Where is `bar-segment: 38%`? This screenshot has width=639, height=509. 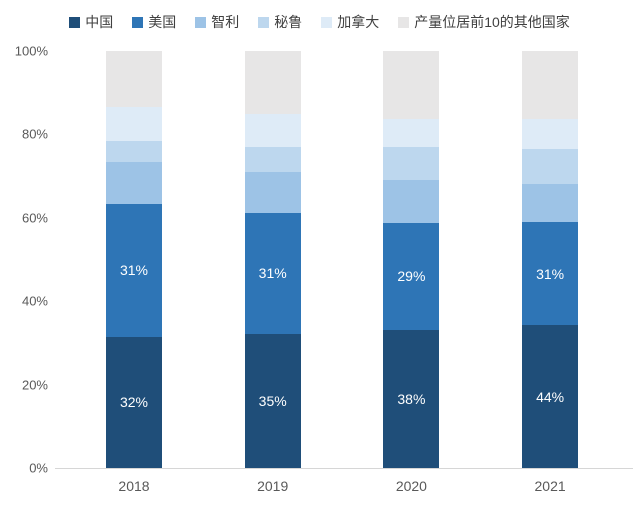
bar-segment: 38% is located at coordinates (411, 398).